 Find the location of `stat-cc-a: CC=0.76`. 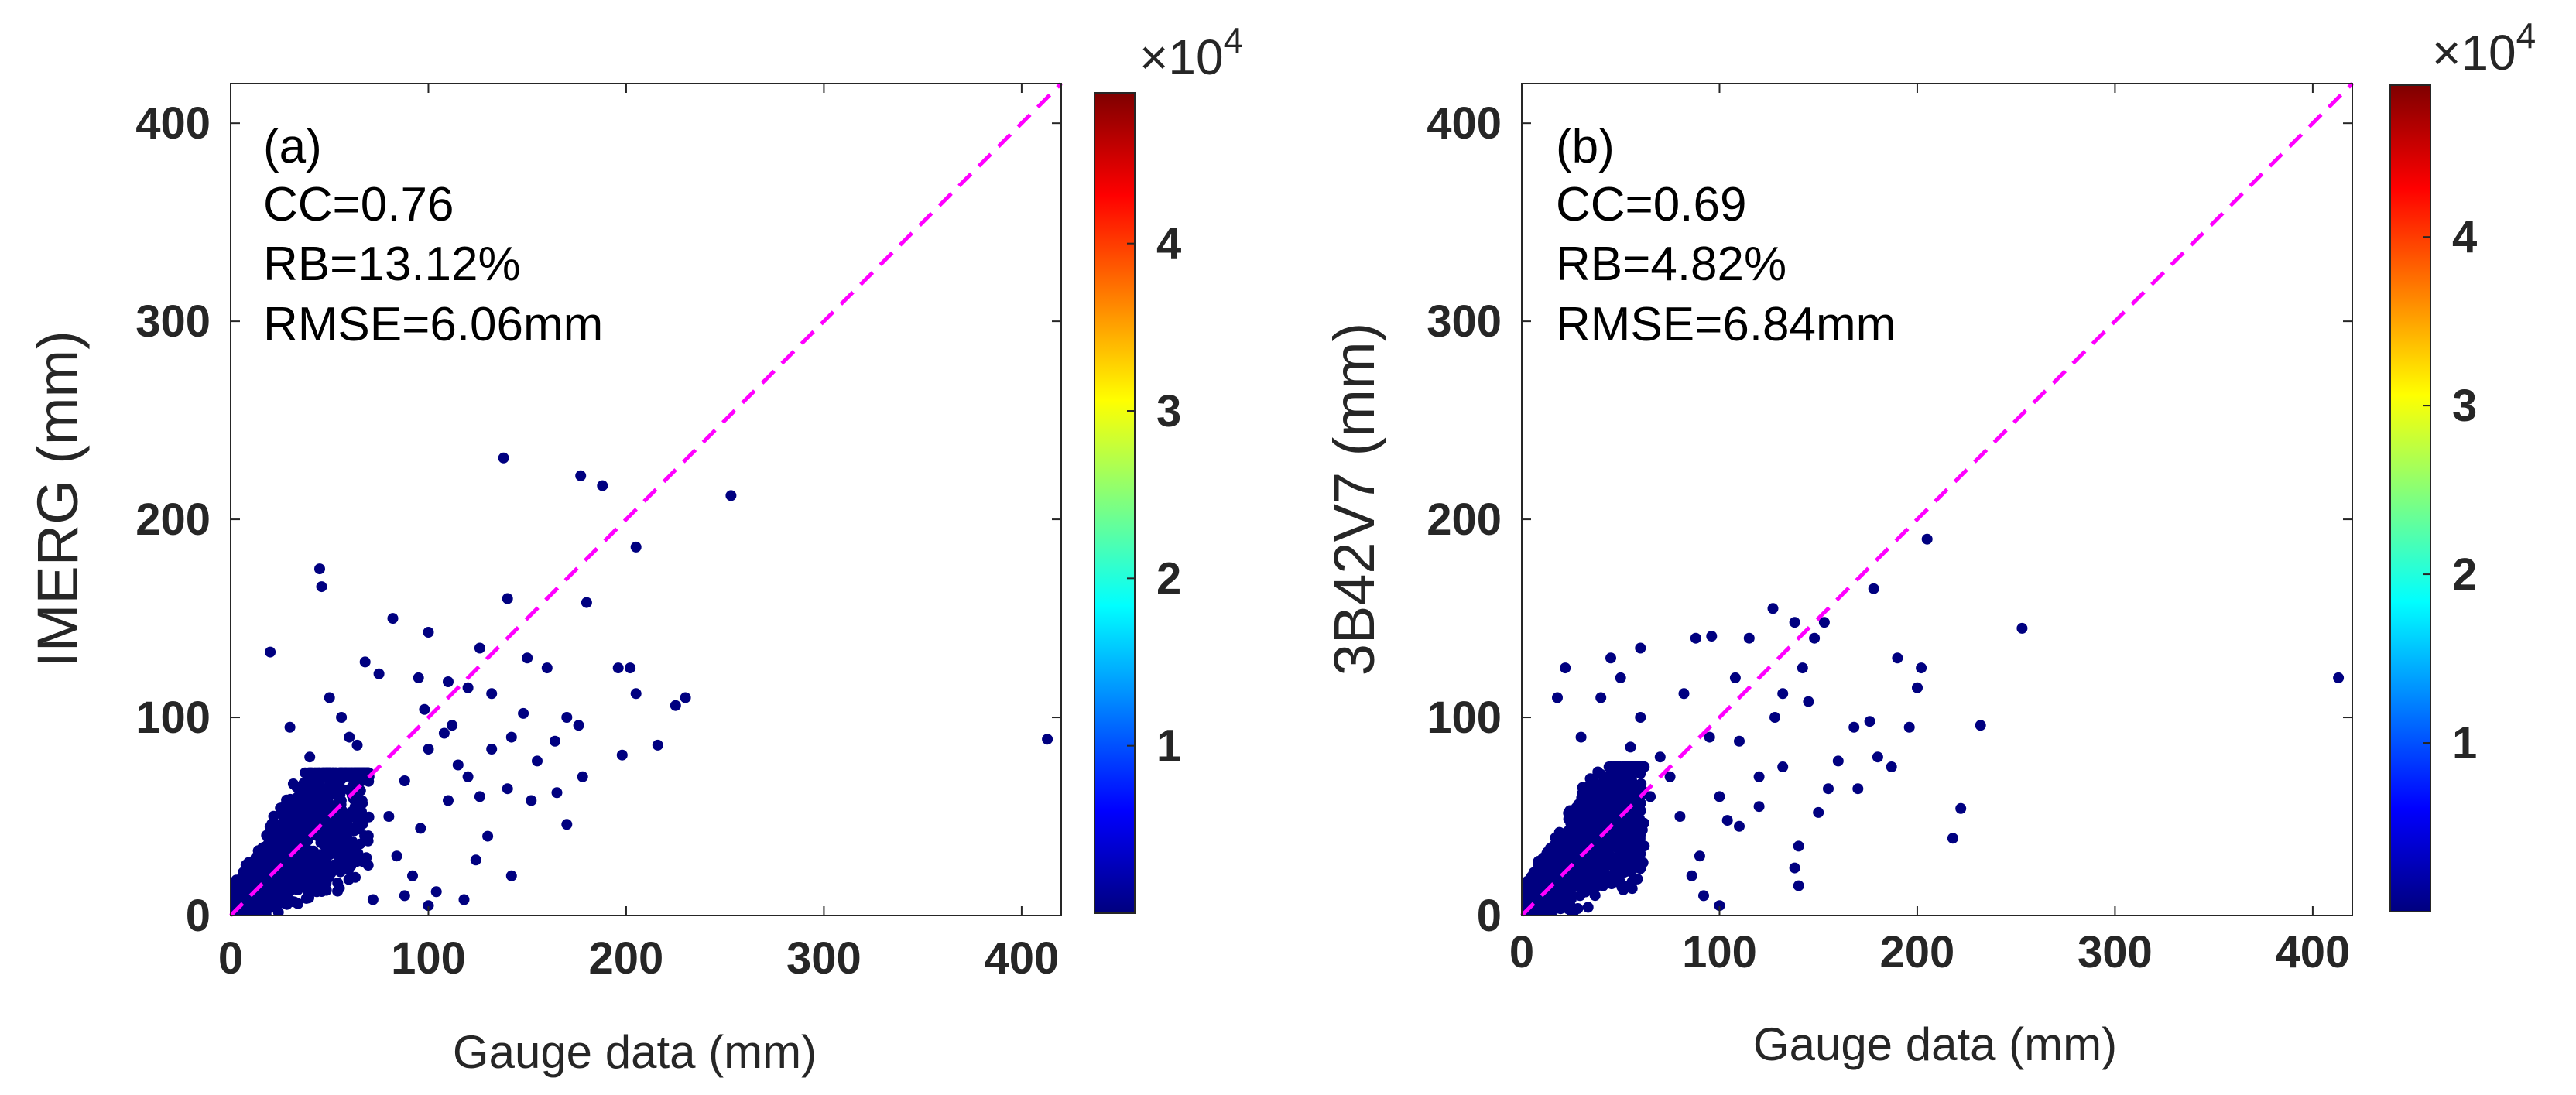

stat-cc-a: CC=0.76 is located at coordinates (358, 204).